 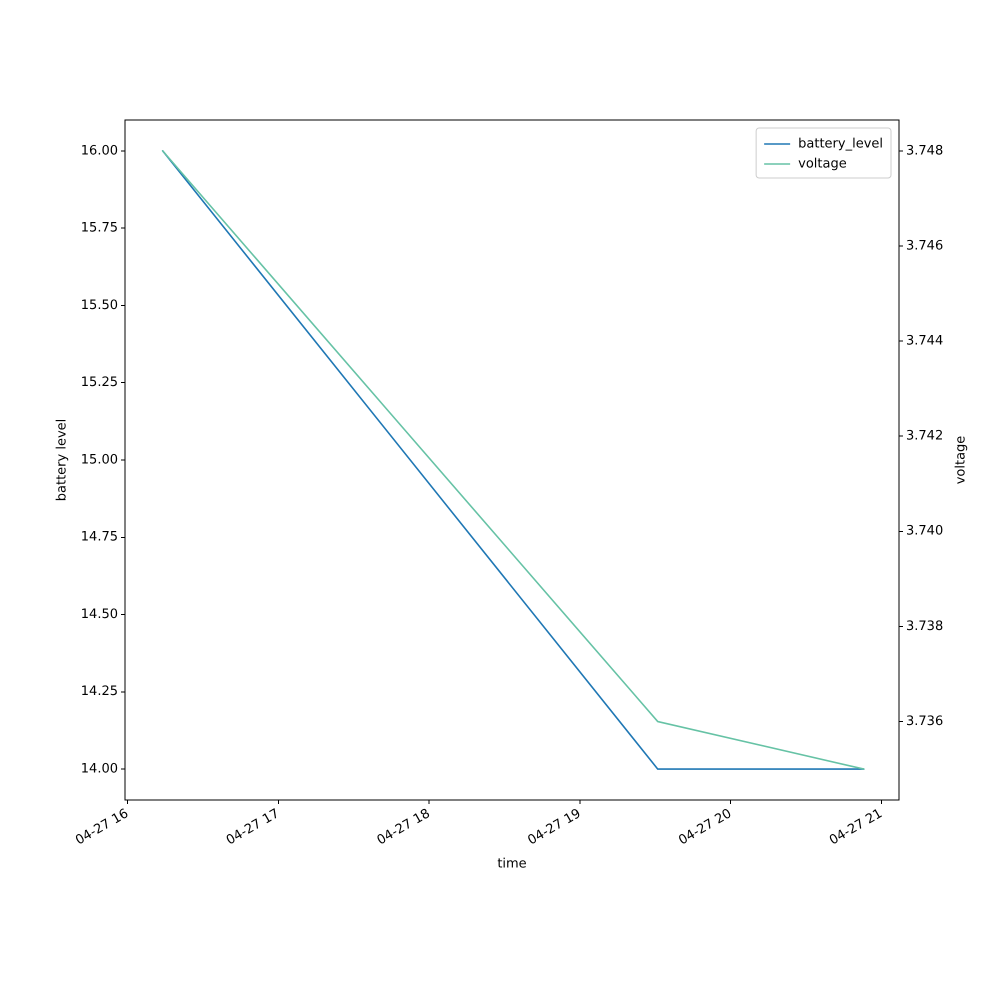 What do you see at coordinates (512, 864) in the screenshot?
I see `x-axis-title: time` at bounding box center [512, 864].